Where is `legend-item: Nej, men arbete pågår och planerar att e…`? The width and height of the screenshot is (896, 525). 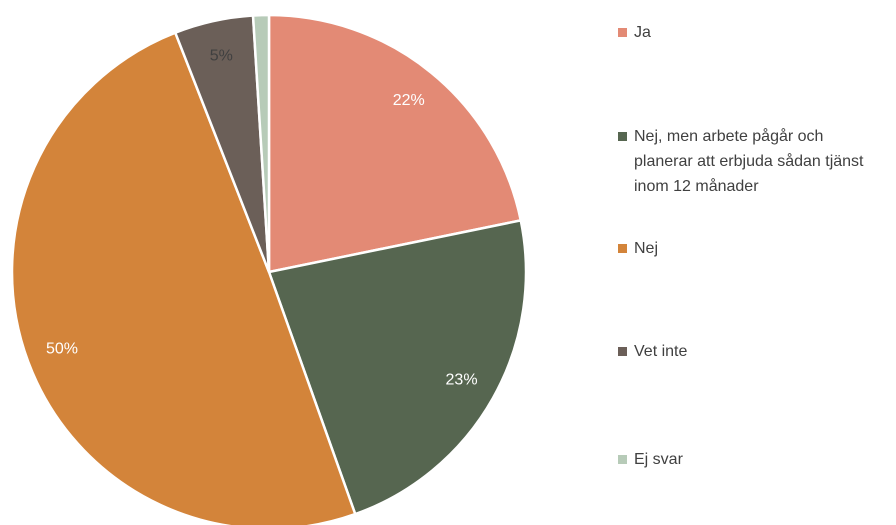 legend-item: Nej, men arbete pågår och planerar att e… is located at coordinates (752, 161).